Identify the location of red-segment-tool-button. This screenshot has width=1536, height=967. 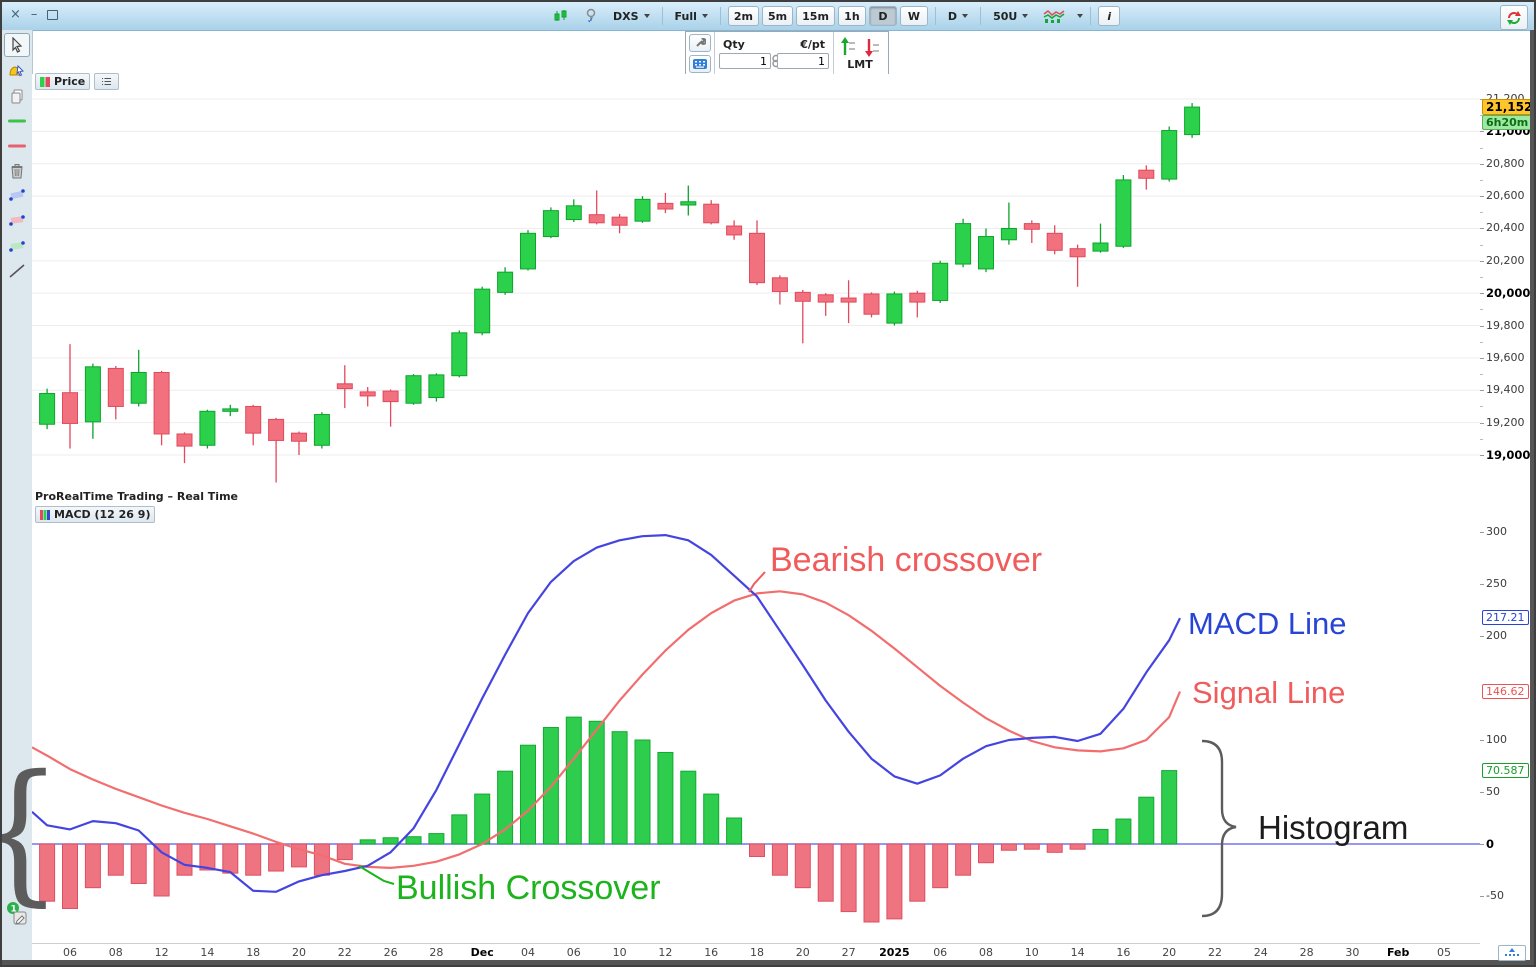
(17, 221).